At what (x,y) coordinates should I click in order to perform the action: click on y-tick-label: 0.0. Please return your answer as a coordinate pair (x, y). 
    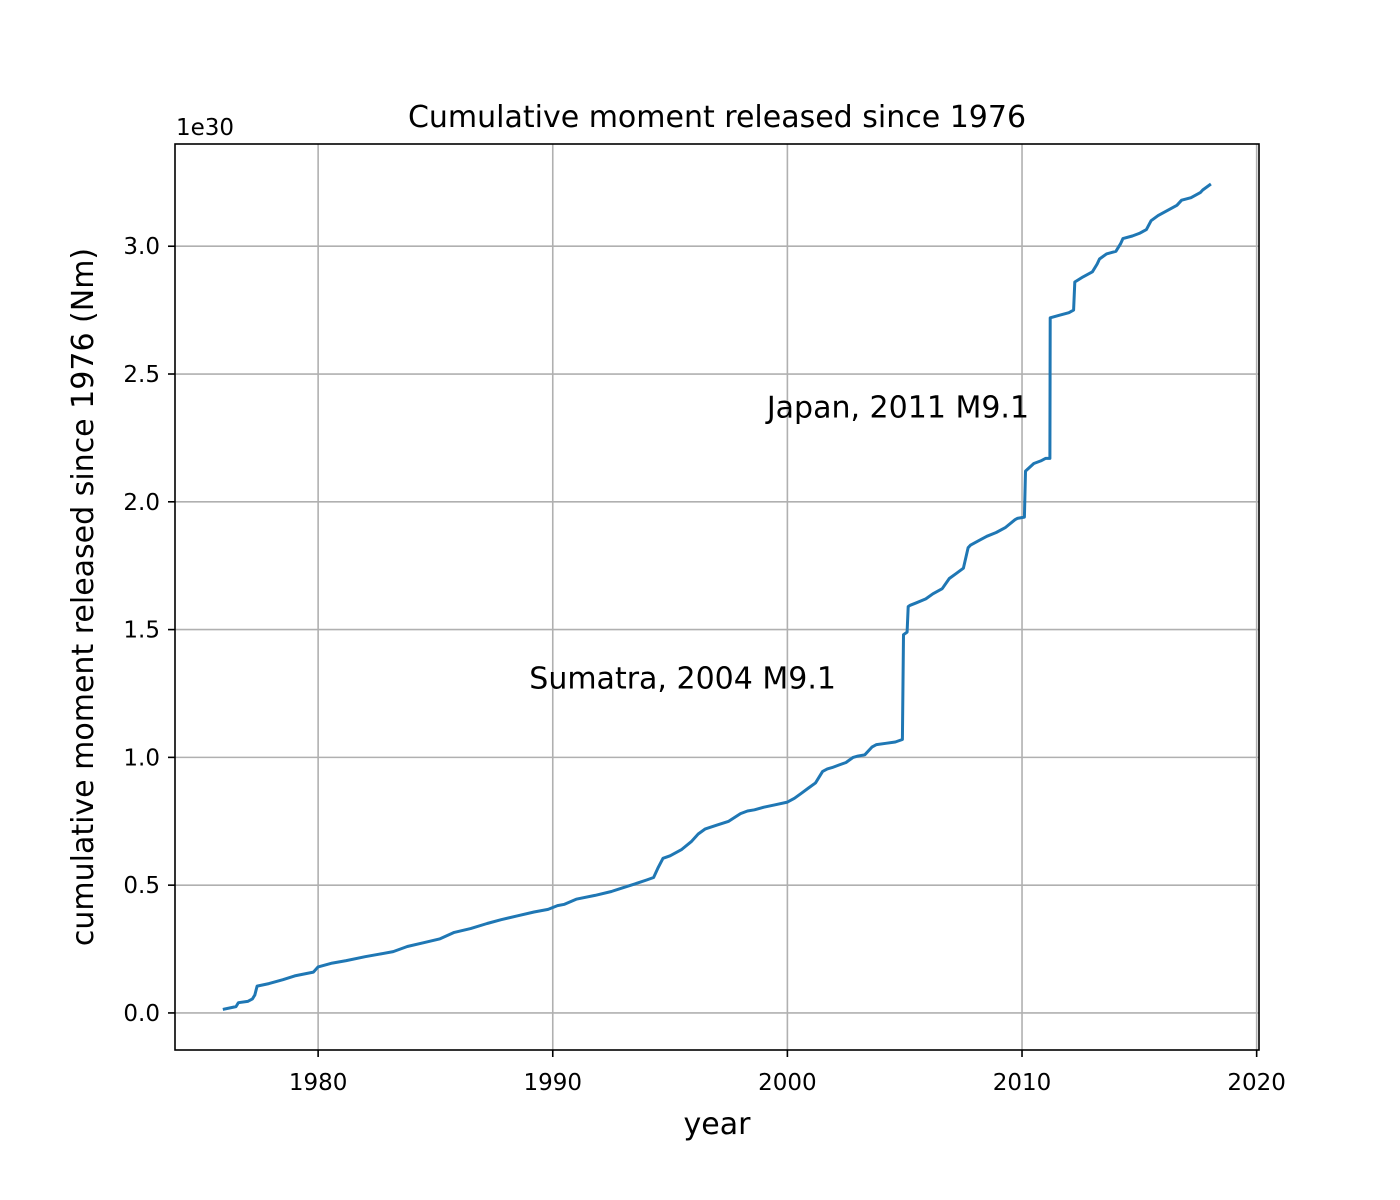
    Looking at the image, I should click on (141, 1014).